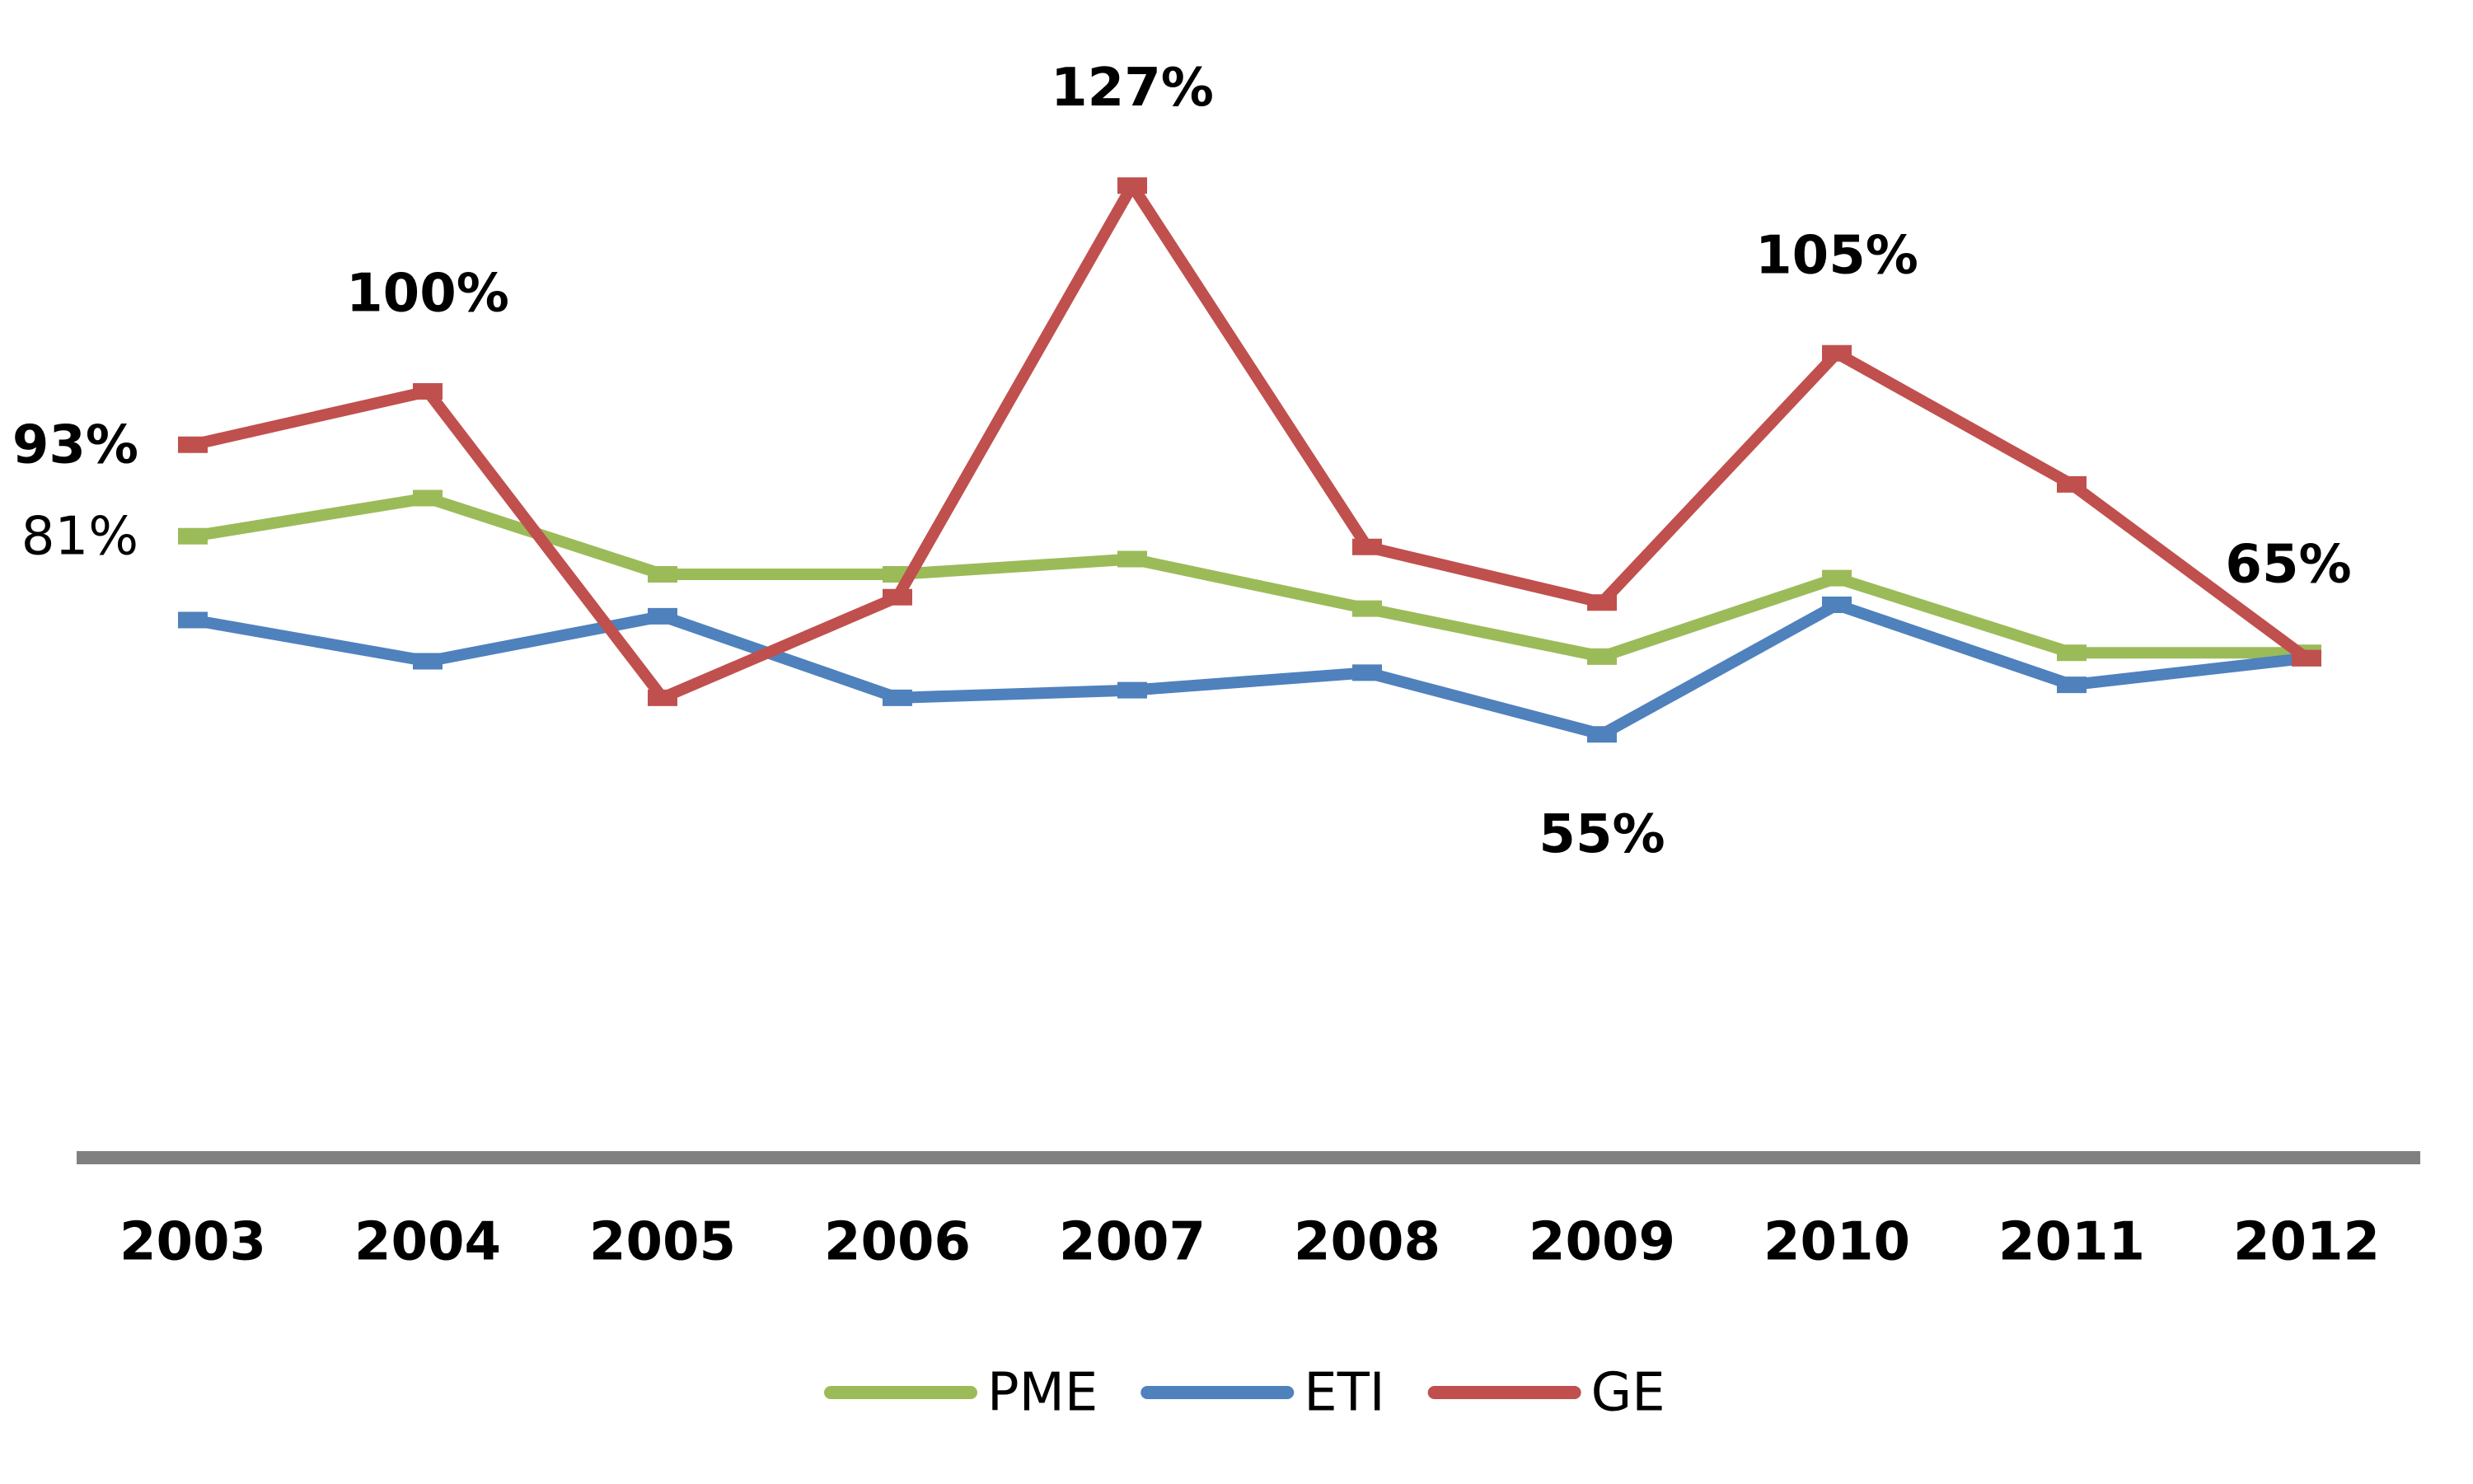 The image size is (2473, 1484). Describe the element at coordinates (1602, 1242) in the screenshot. I see `x-tick-label: 2009` at that location.